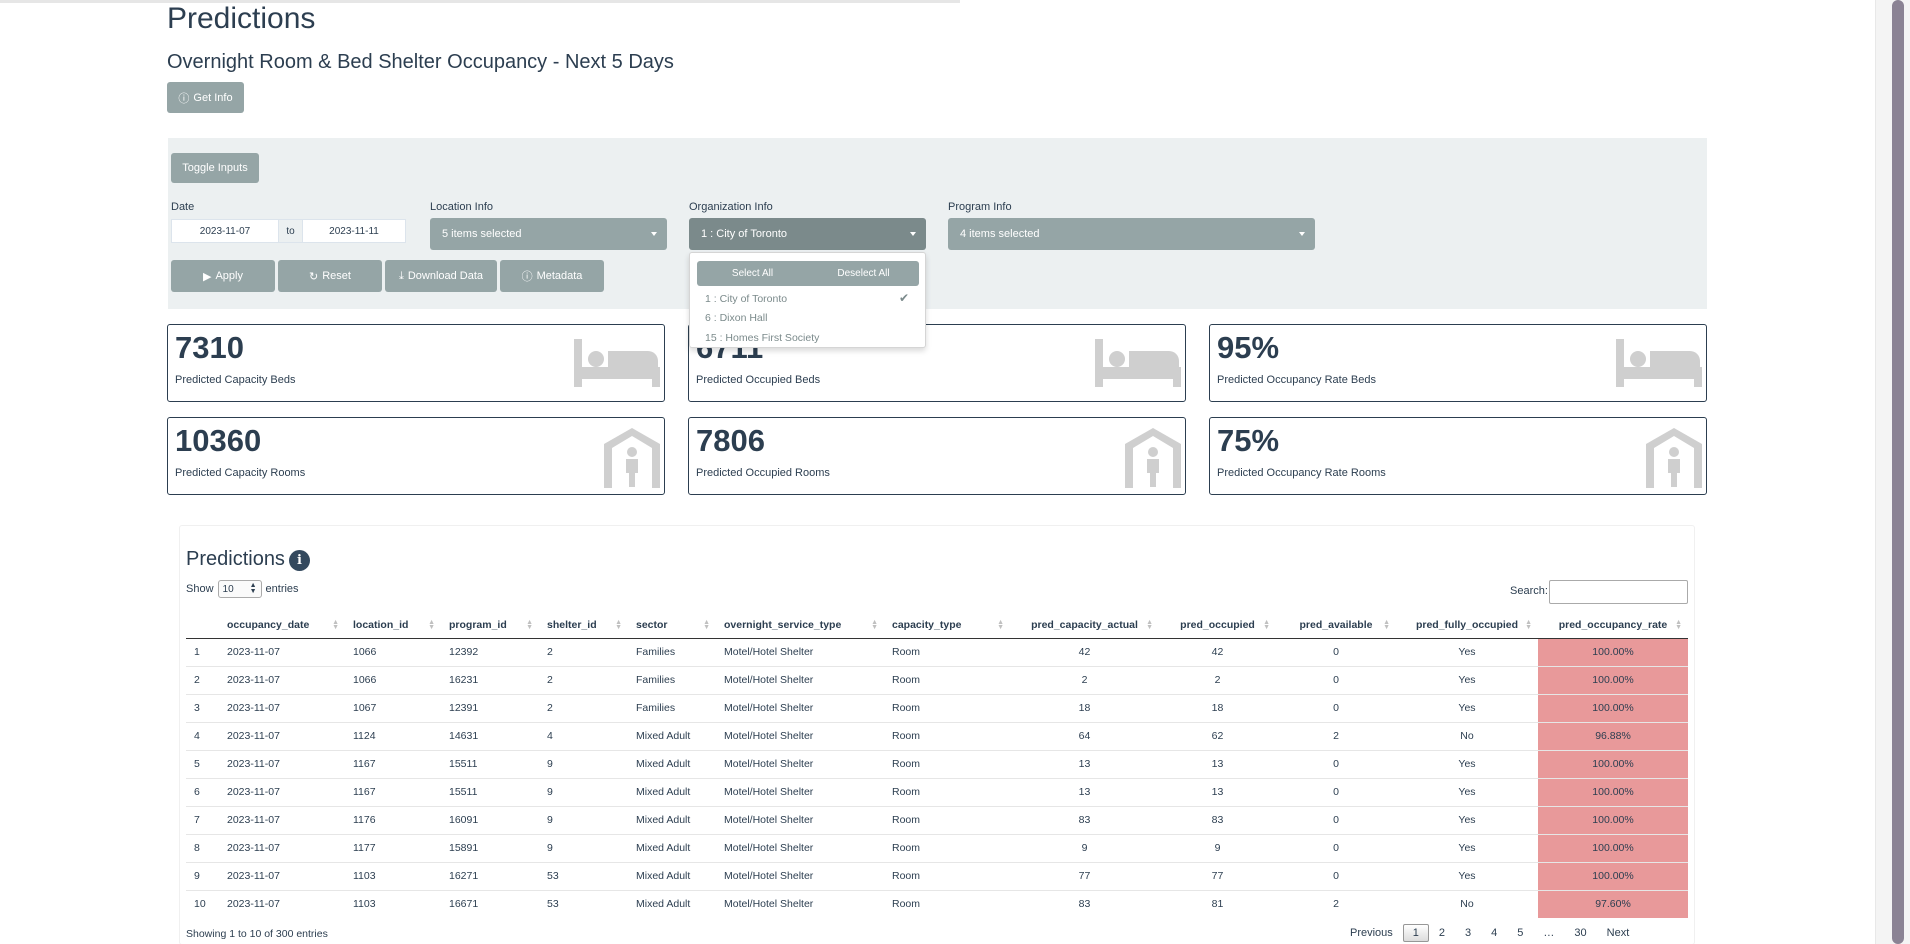 This screenshot has height=944, width=1910. Describe the element at coordinates (205, 97) in the screenshot. I see `get-info-button: ⓘ Get Info` at that location.